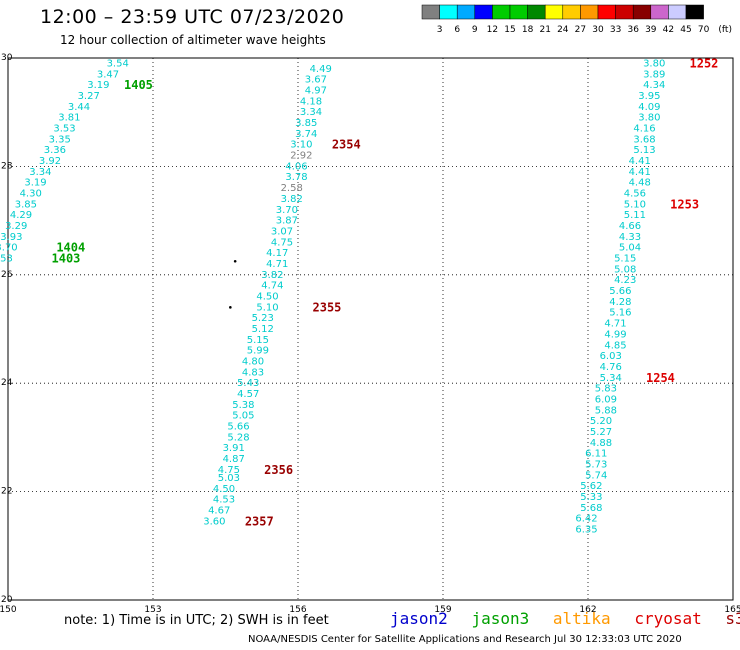  Describe the element at coordinates (253, 362) in the screenshot. I see `swh-value: 4.80` at that location.